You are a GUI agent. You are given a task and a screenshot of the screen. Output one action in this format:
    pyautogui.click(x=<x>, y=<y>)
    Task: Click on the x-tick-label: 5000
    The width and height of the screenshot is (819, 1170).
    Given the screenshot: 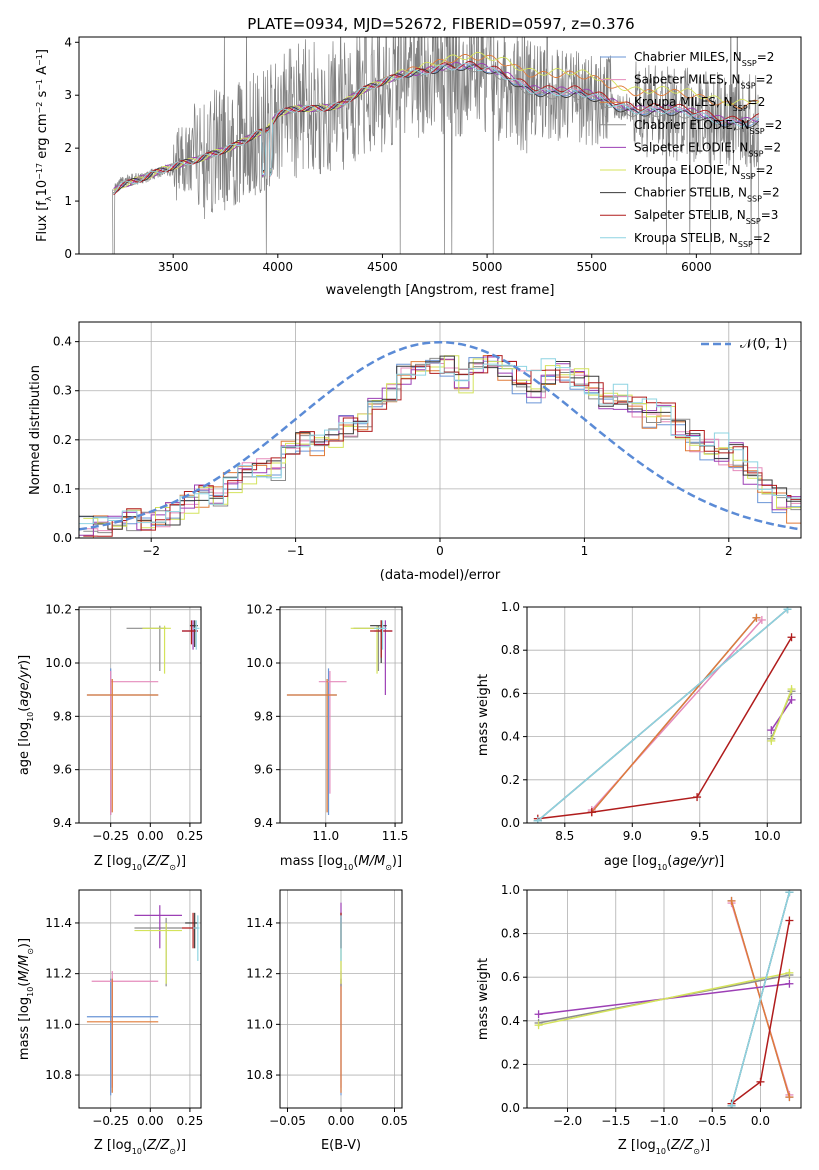 What is the action you would take?
    pyautogui.click(x=487, y=267)
    